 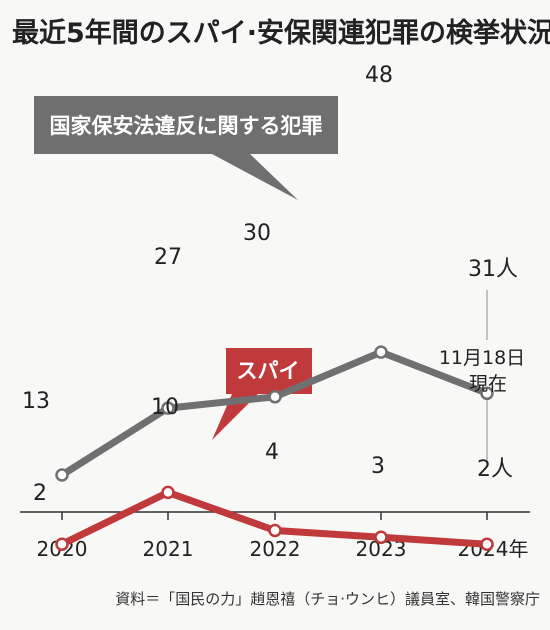 What do you see at coordinates (40, 493) in the screenshot?
I see `data-label: 2` at bounding box center [40, 493].